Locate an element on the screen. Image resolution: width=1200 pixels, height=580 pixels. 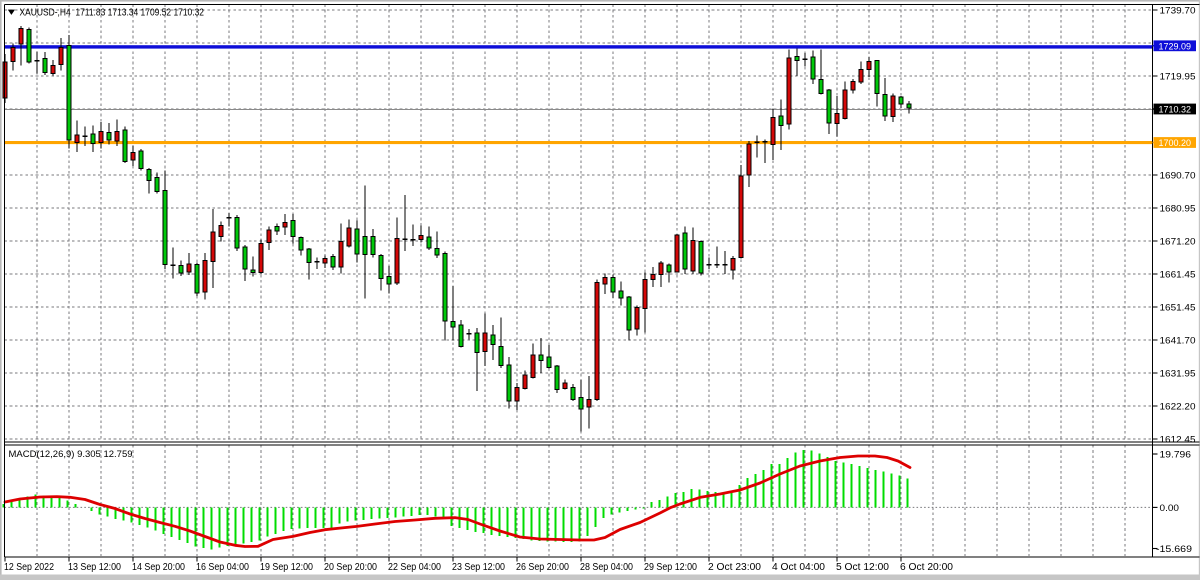
svg-text: MACD(12,26,9) 9.305 12.759 is located at coordinates (71, 454).